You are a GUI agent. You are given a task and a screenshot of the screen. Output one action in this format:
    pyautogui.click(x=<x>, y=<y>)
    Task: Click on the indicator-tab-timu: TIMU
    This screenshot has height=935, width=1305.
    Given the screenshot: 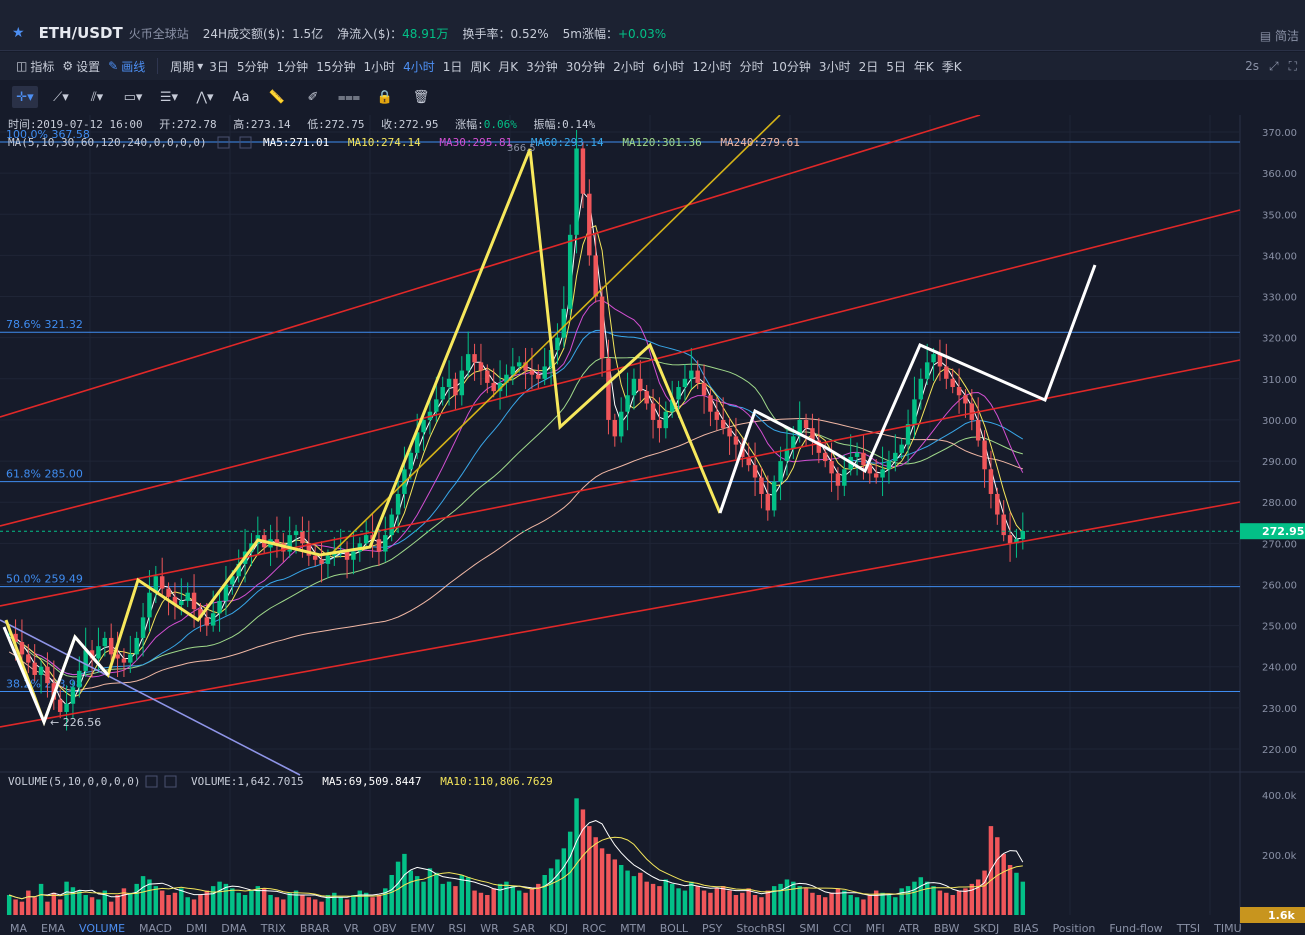 What is the action you would take?
    pyautogui.click(x=1228, y=928)
    